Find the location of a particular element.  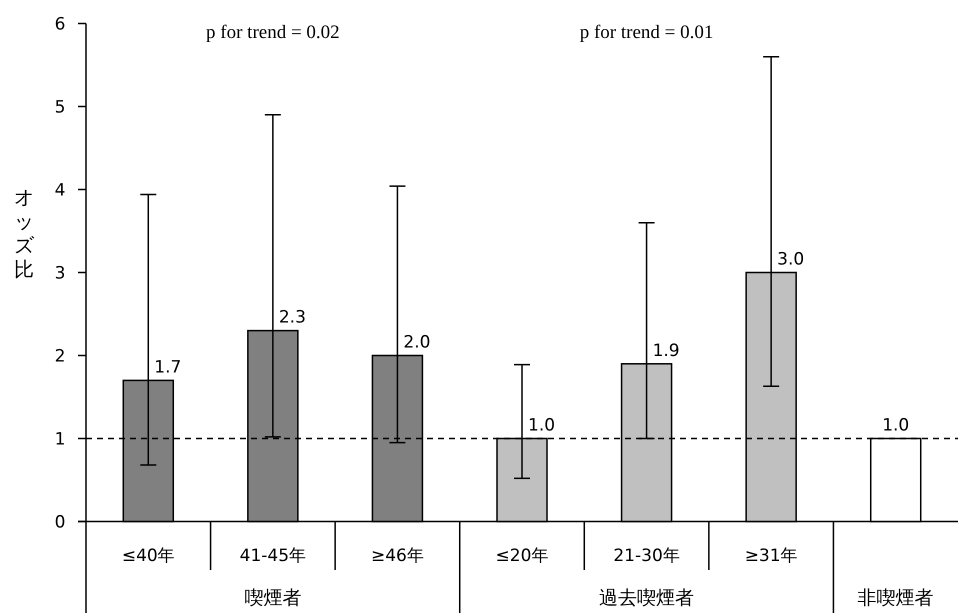

annotation: p for trend = 0.01 is located at coordinates (647, 32).